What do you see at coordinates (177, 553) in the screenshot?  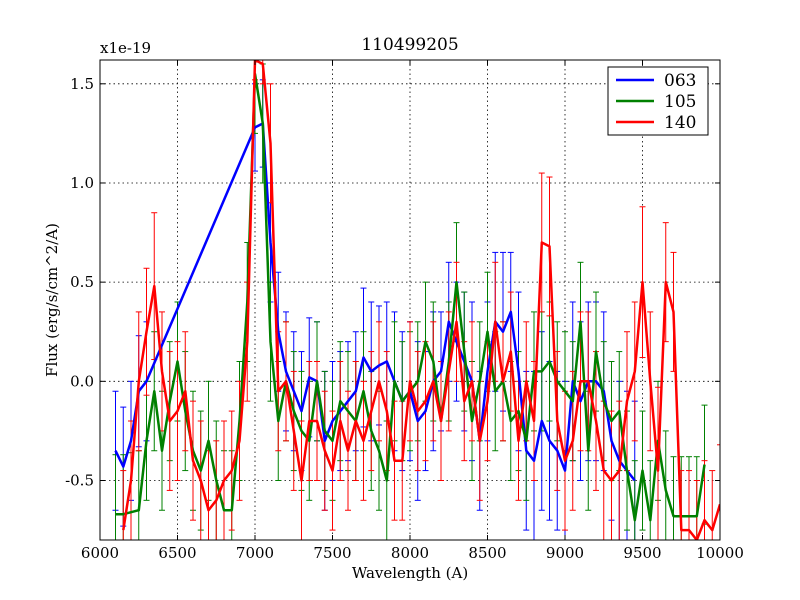 I see `x-tick-label: 6500` at bounding box center [177, 553].